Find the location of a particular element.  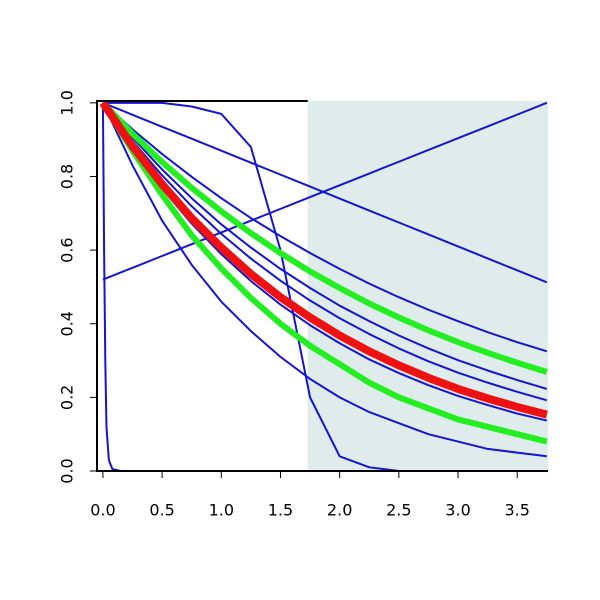

x-tick-label: 0.5 is located at coordinates (161, 510).